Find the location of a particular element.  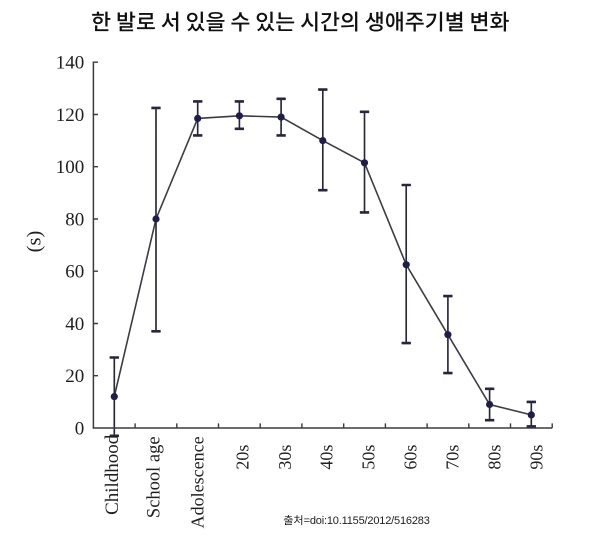

svg-text: 20 is located at coordinates (74, 376).